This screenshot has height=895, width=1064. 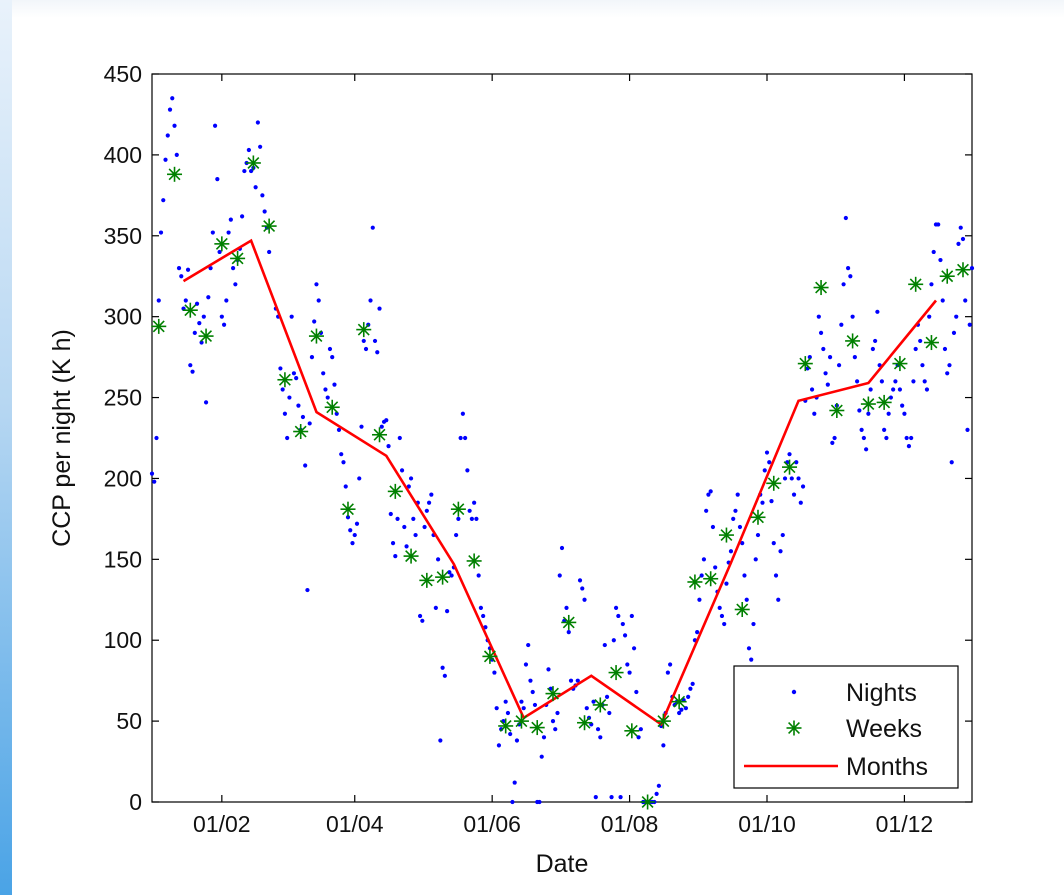 I want to click on legend: Nights Weeks Months, so click(x=846, y=727).